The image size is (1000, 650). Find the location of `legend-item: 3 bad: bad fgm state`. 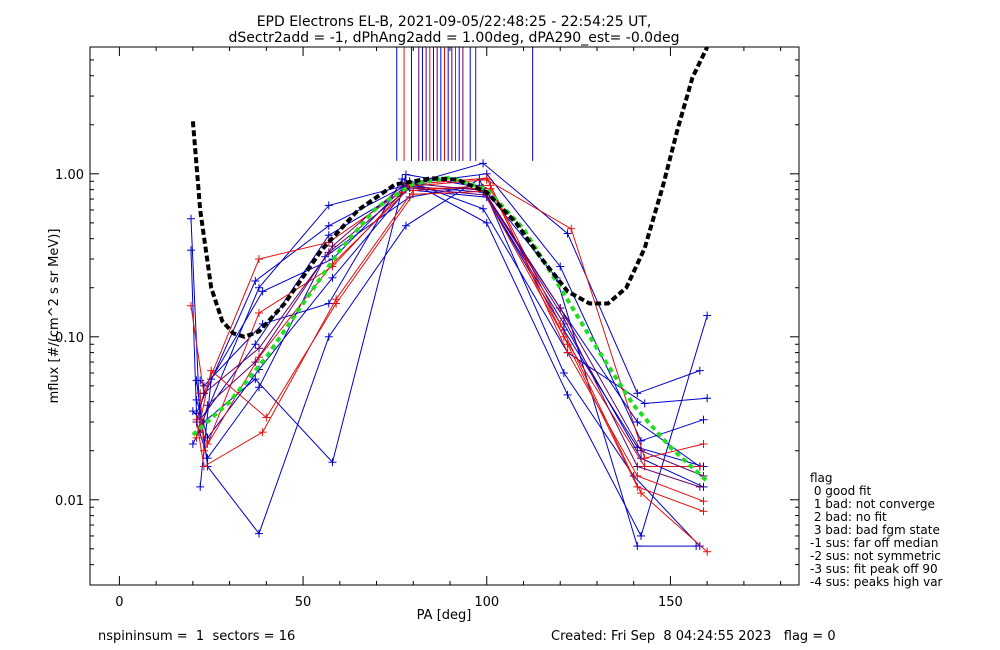

legend-item: 3 bad: bad fgm state is located at coordinates (875, 530).